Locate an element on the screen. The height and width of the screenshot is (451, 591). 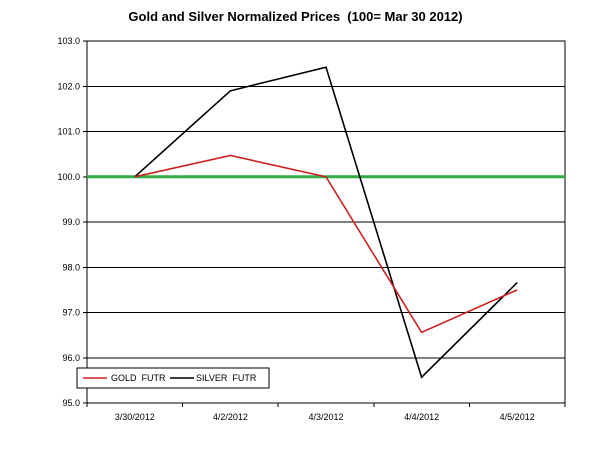
y-tick-label: 103.0 is located at coordinates (68, 41).